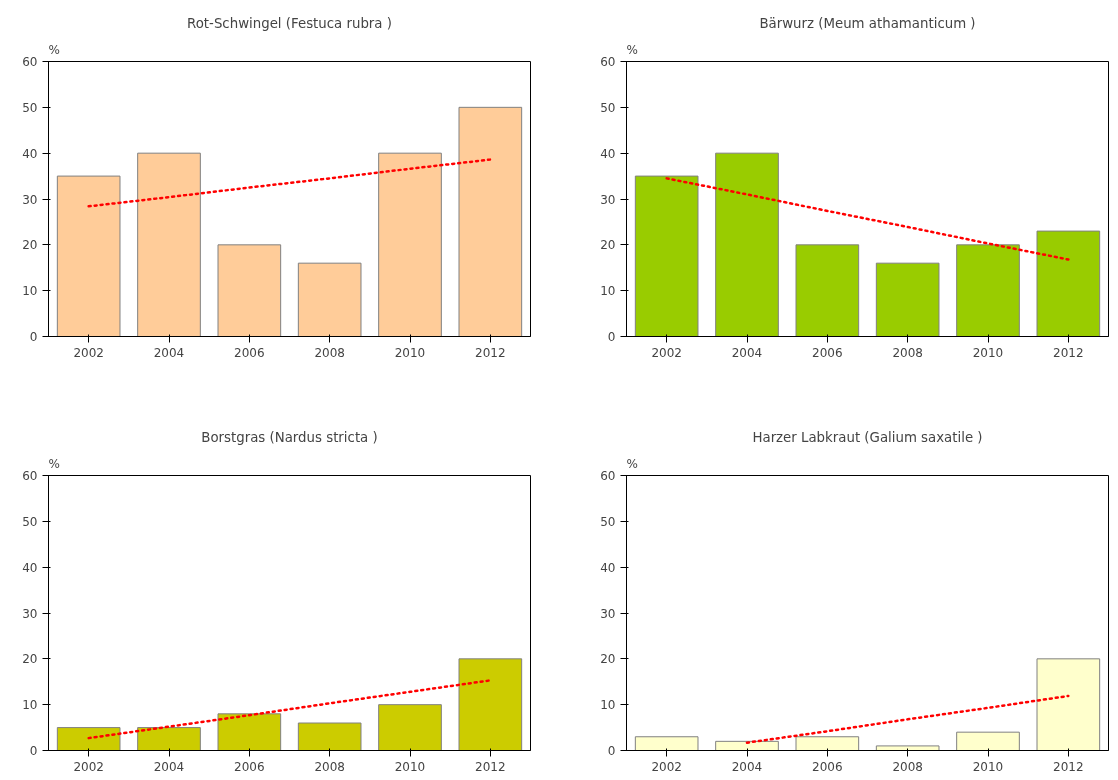 This screenshot has height=780, width=1118. What do you see at coordinates (289, 437) in the screenshot?
I see `chart-title: Borstgras (Nardus stricta )` at bounding box center [289, 437].